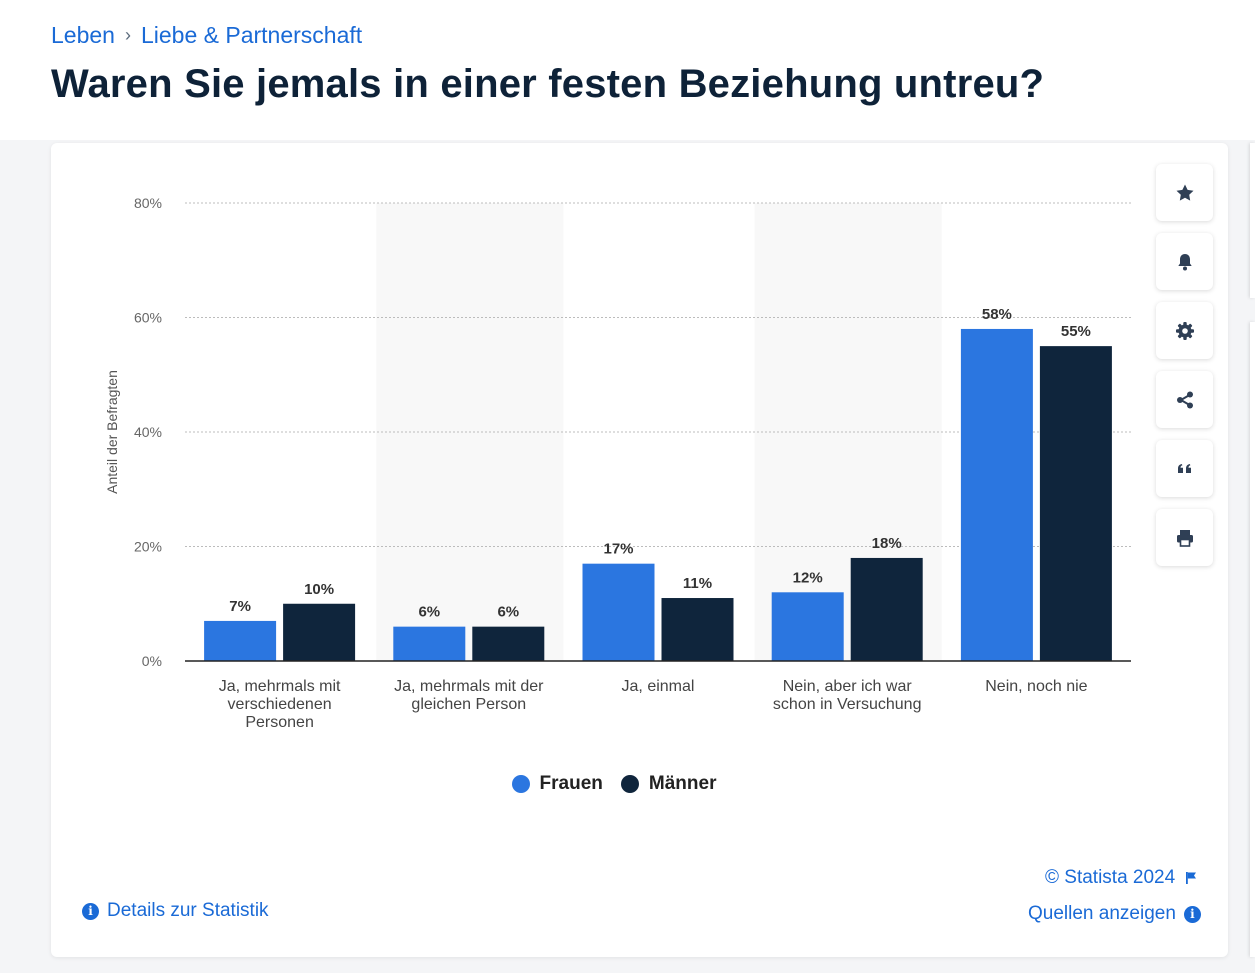 The height and width of the screenshot is (973, 1255). I want to click on legend-item-maenner: Männer, so click(668, 784).